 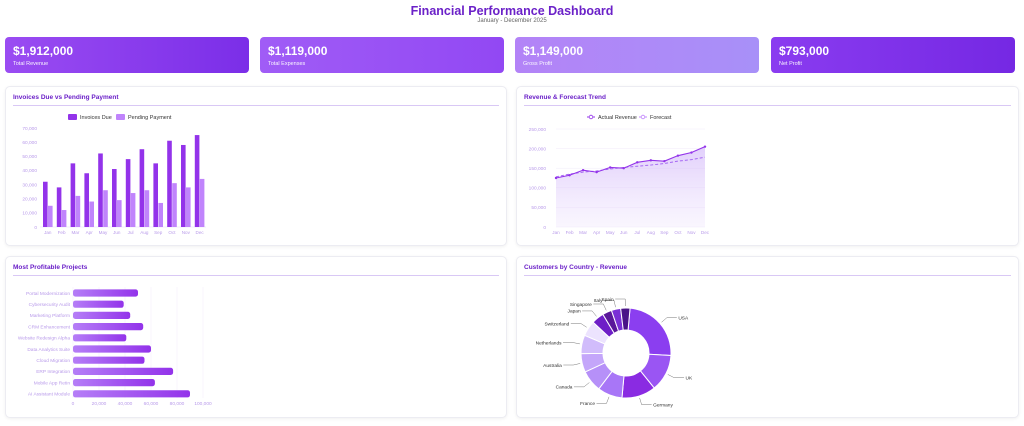 I want to click on x-tick-label: 20,000, so click(x=99, y=404).